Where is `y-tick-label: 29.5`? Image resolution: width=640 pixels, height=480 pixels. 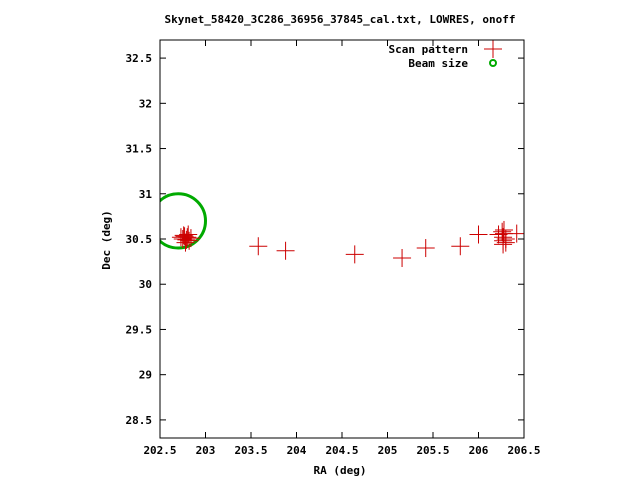
y-tick-label: 29.5 is located at coordinates (139, 329).